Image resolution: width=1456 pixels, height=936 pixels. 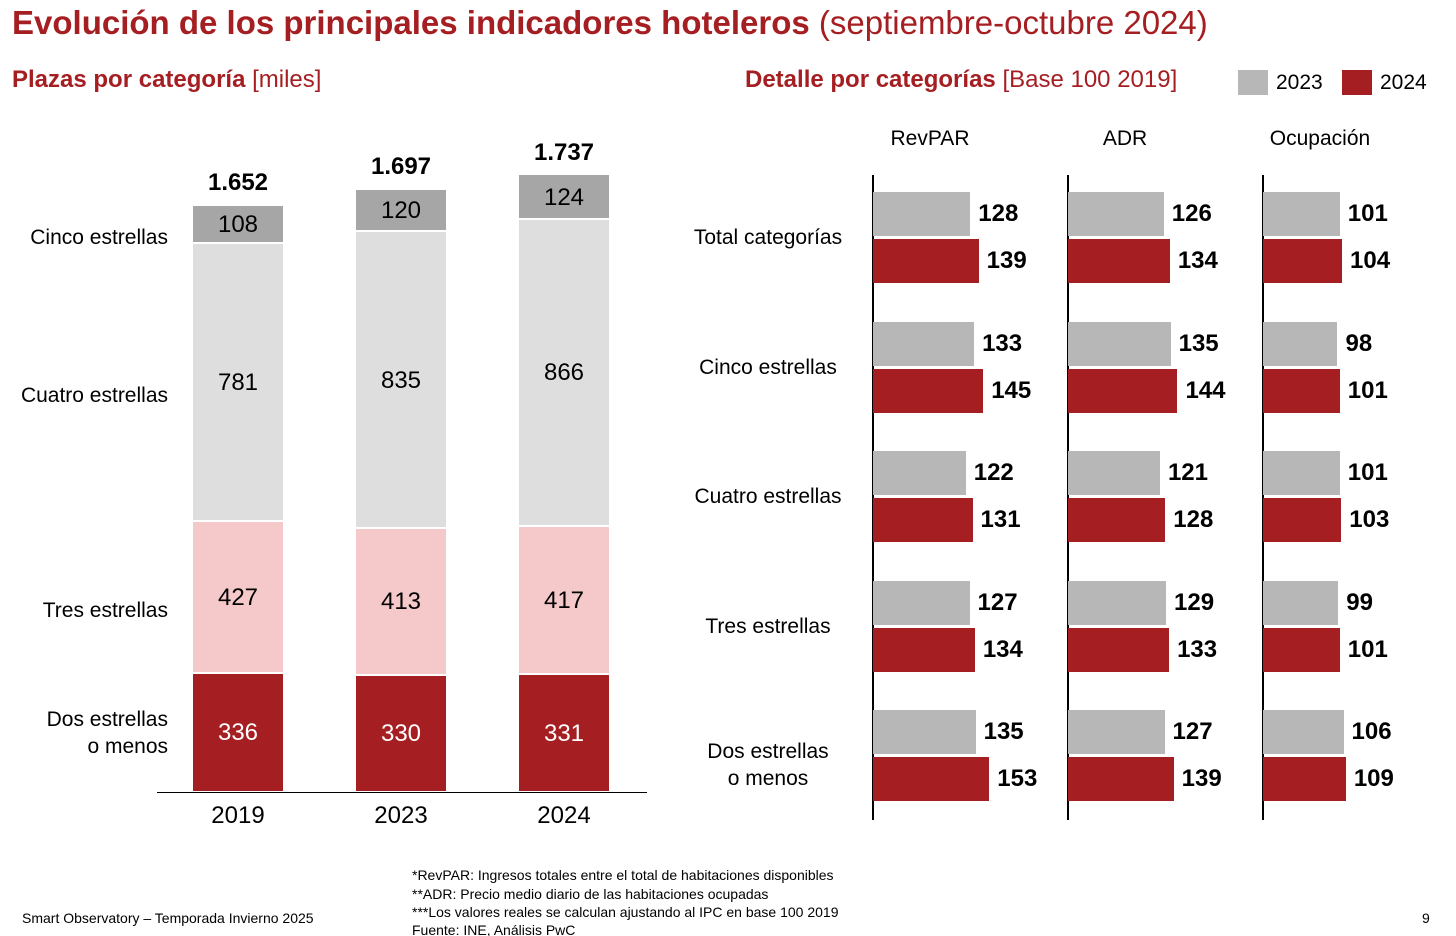 I want to click on value-label: 336, so click(x=238, y=733).